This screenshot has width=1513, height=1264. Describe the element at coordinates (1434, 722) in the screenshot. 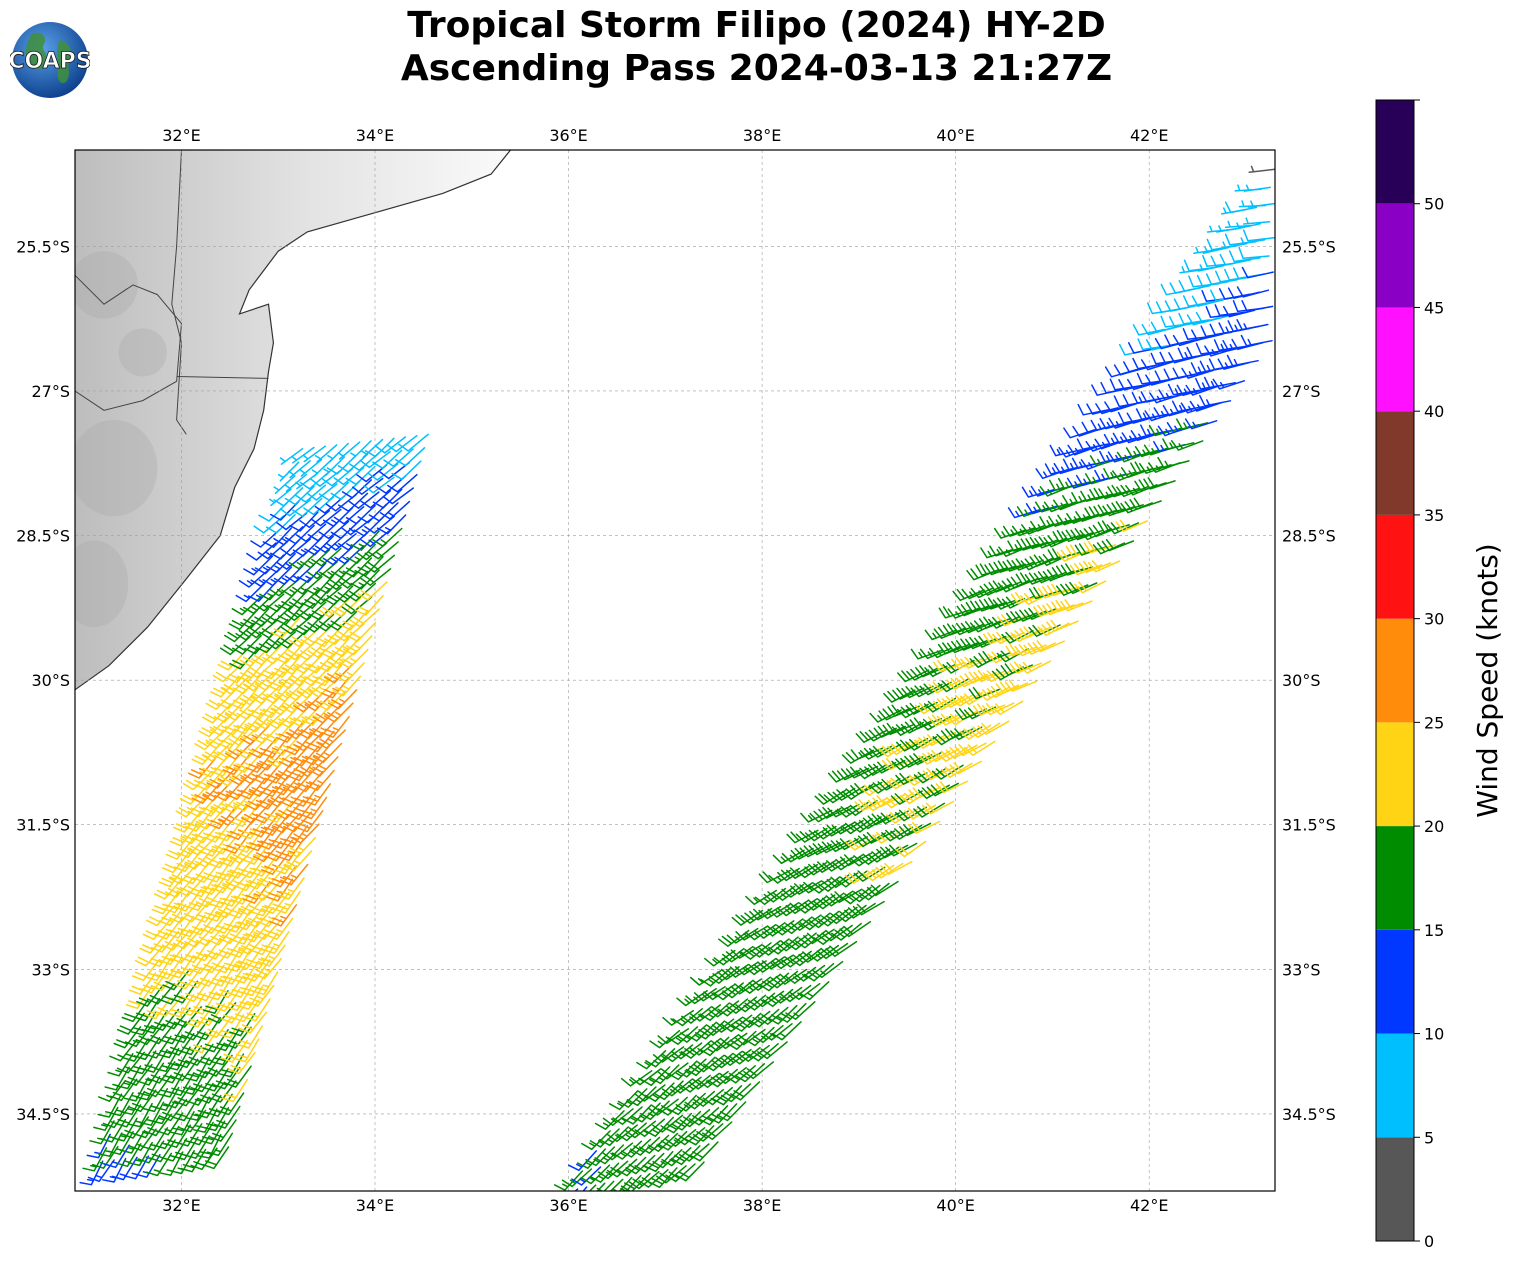

I see `colorbar-tick-label: 25` at that location.